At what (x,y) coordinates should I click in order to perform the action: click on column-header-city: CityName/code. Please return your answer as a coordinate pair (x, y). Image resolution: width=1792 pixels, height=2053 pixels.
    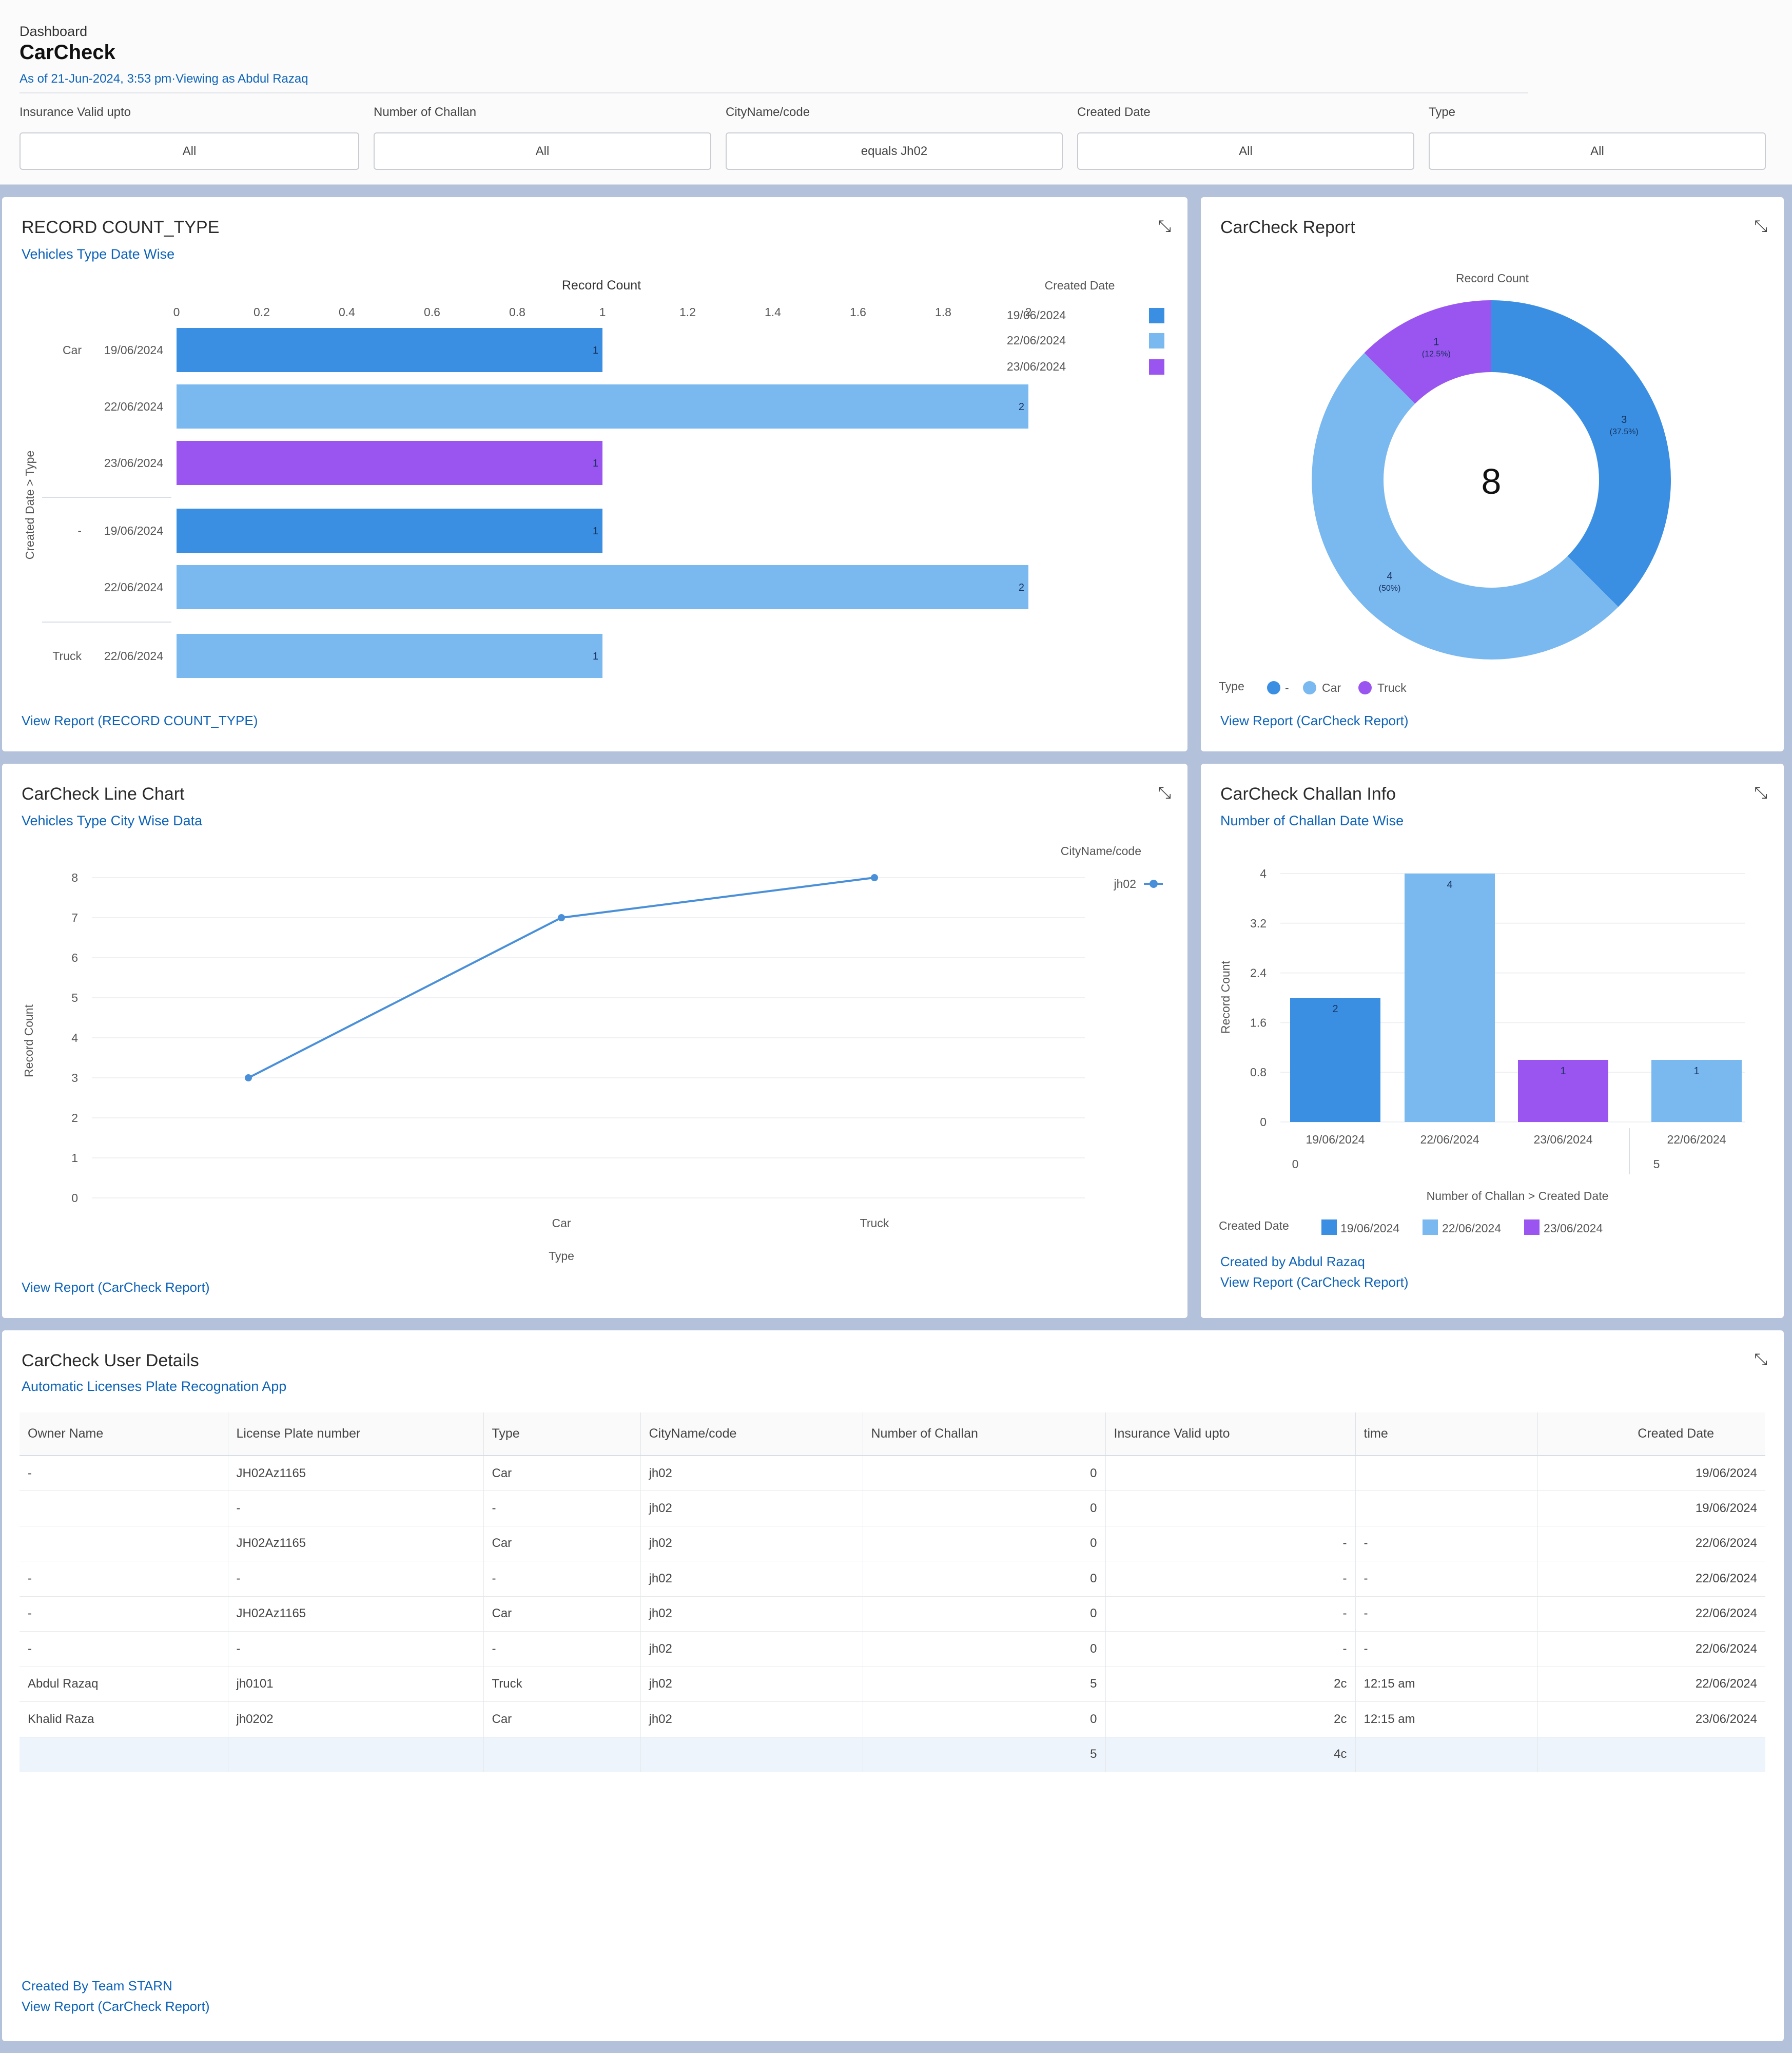
    Looking at the image, I should click on (751, 1434).